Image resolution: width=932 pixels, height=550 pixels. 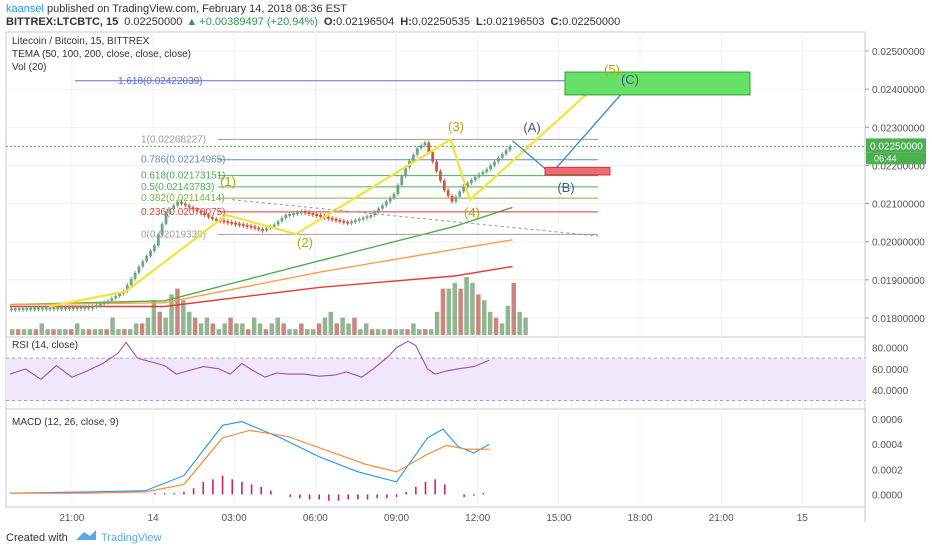 I want to click on rsi-line, so click(x=249, y=360).